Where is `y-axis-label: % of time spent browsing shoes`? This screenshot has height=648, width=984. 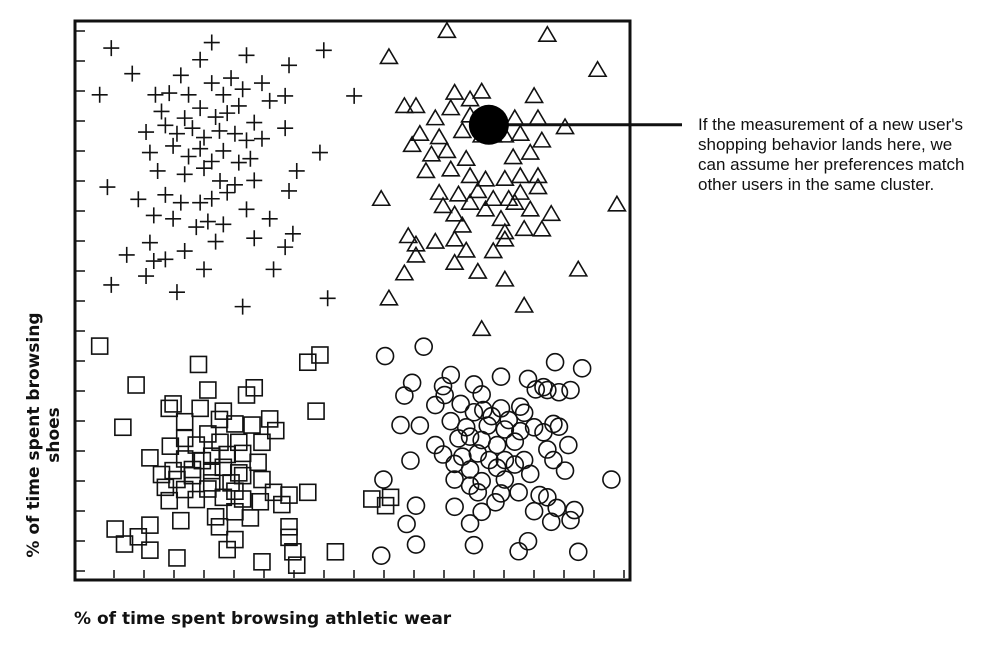
y-axis-label: % of time spent browsing shoes is located at coordinates (44, 435).